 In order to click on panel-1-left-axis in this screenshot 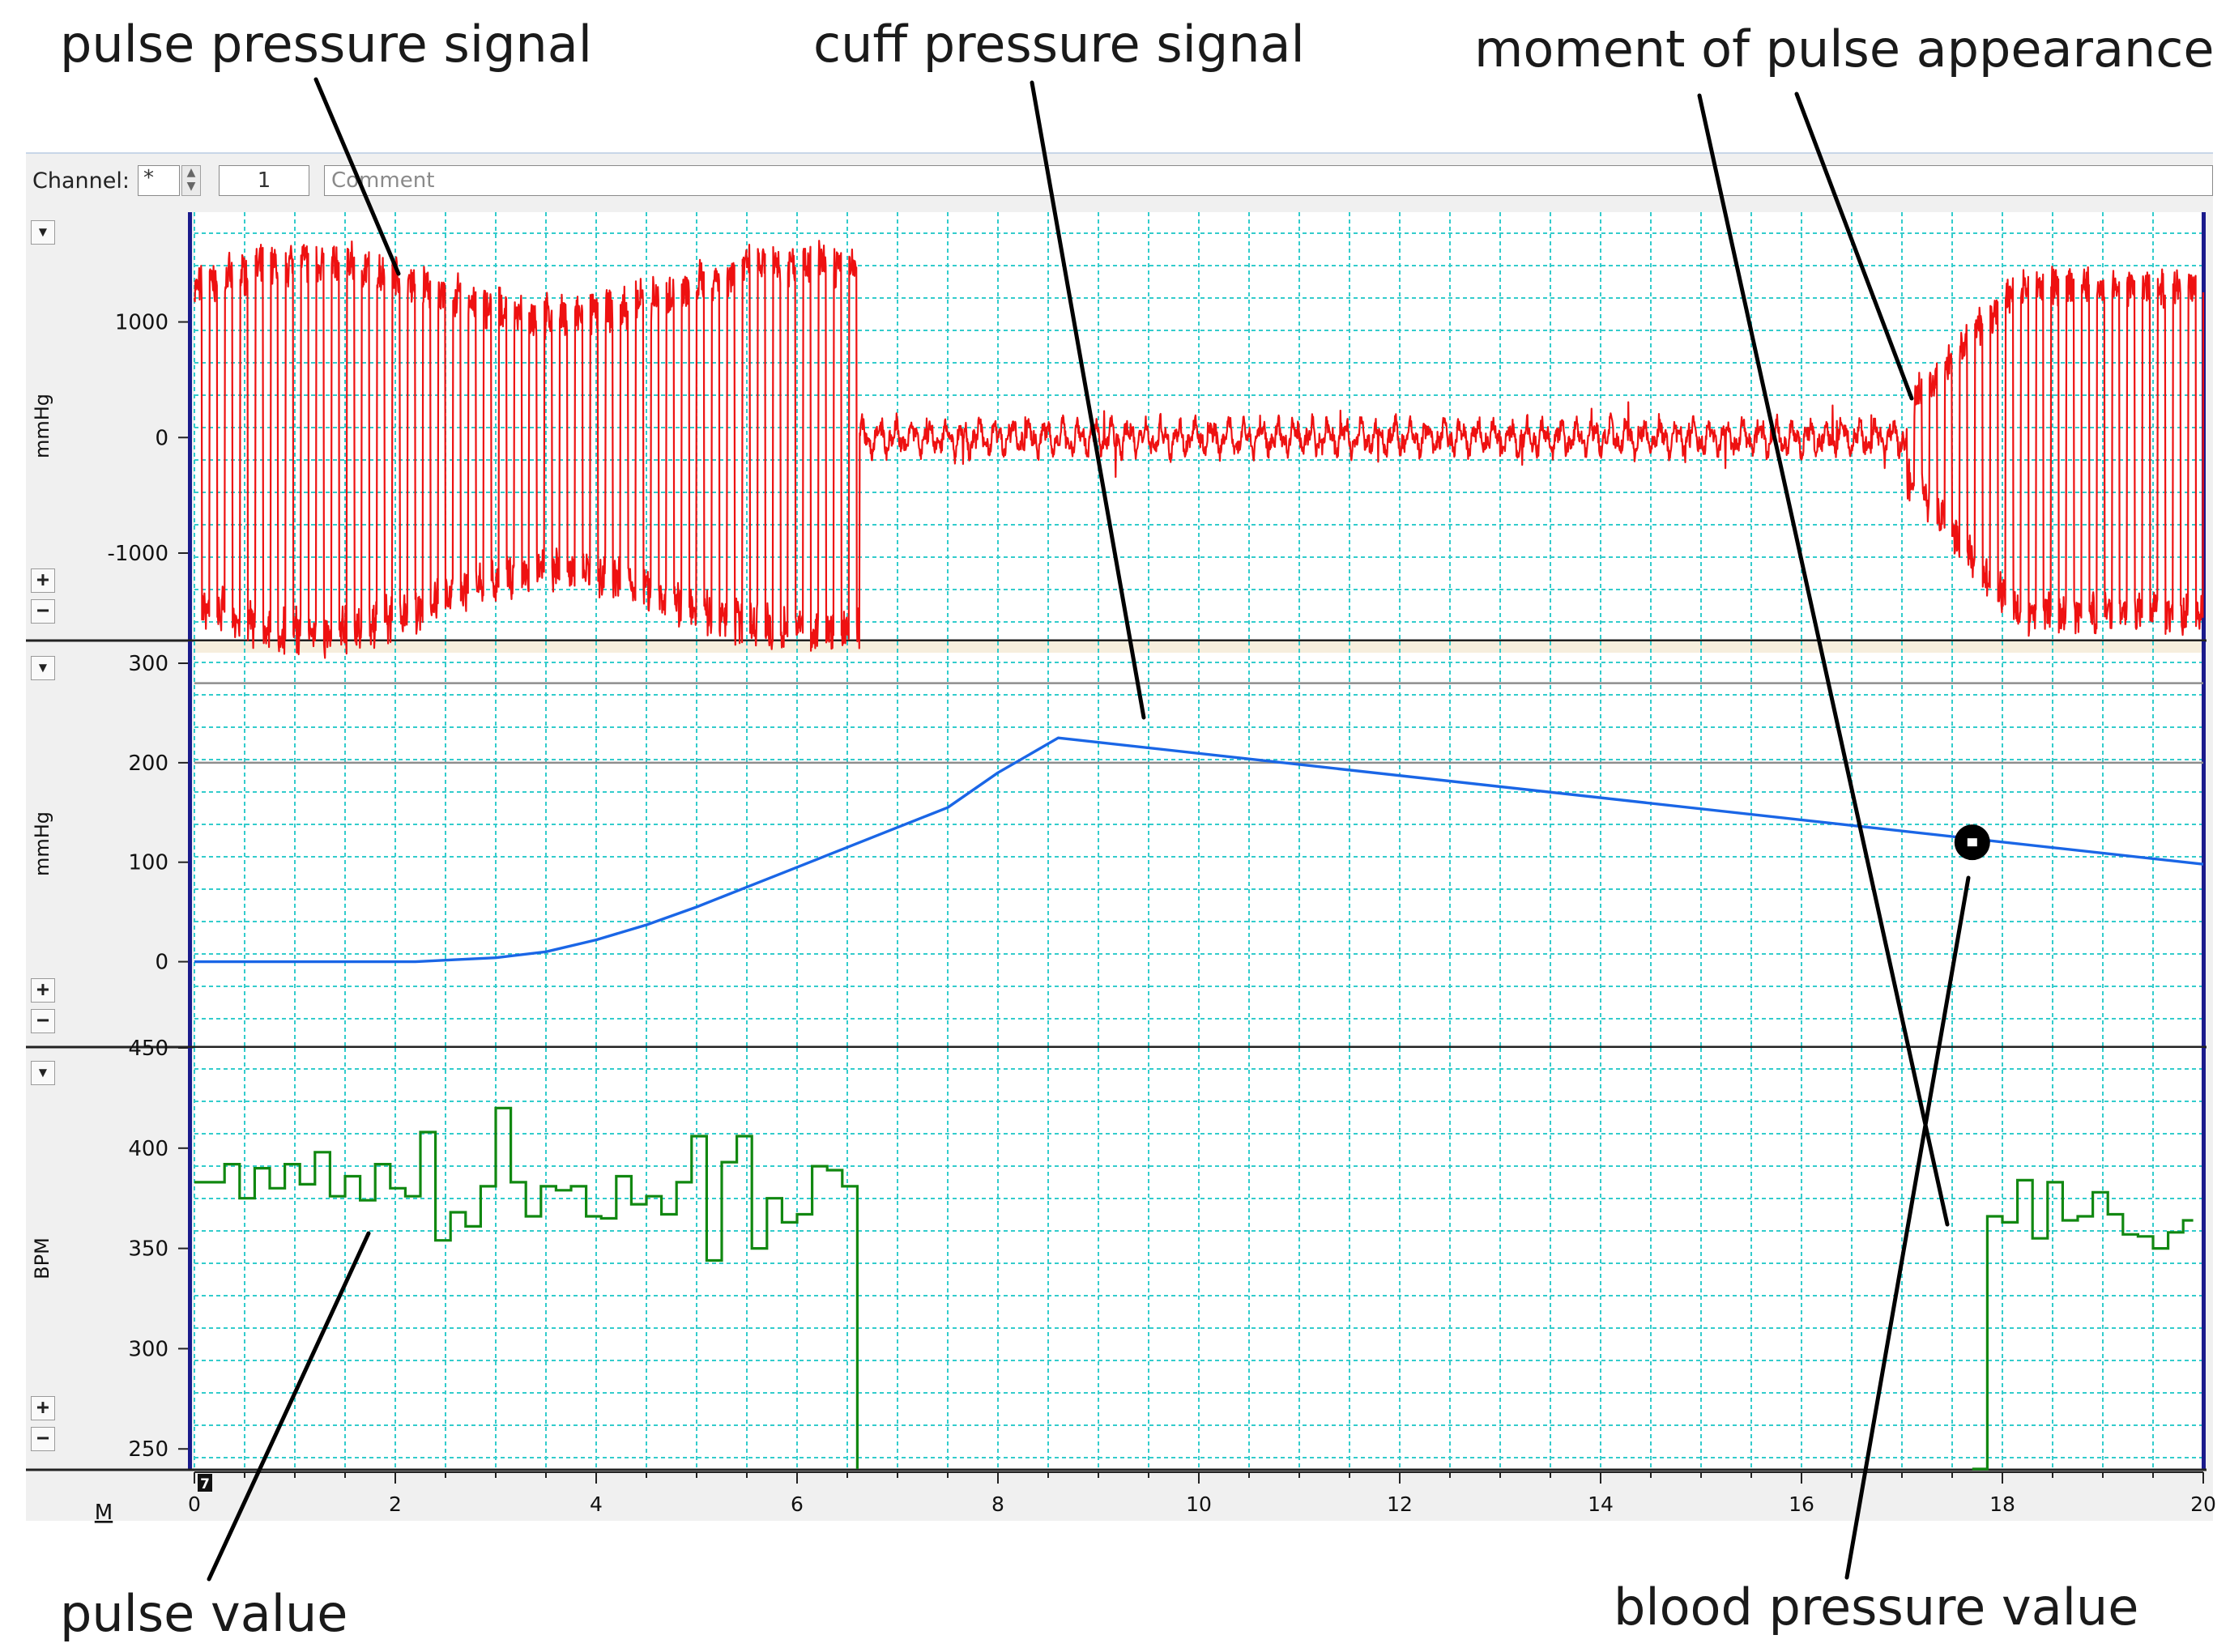, I will do `click(190, 426)`.